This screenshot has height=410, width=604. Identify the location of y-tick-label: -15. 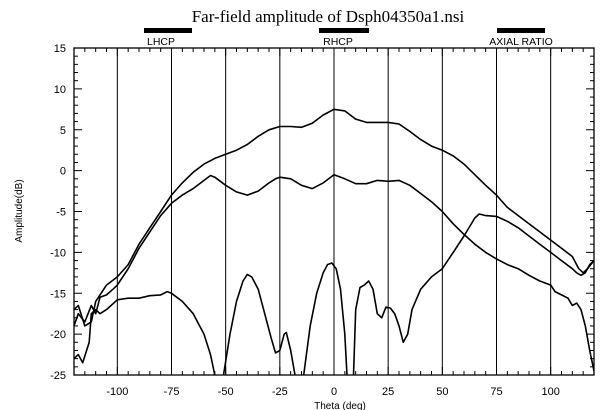
(58, 294).